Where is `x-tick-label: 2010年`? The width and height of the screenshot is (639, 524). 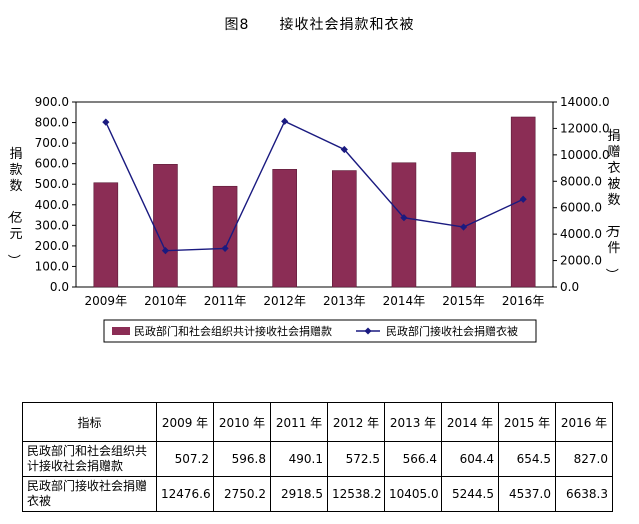 x-tick-label: 2010年 is located at coordinates (165, 301).